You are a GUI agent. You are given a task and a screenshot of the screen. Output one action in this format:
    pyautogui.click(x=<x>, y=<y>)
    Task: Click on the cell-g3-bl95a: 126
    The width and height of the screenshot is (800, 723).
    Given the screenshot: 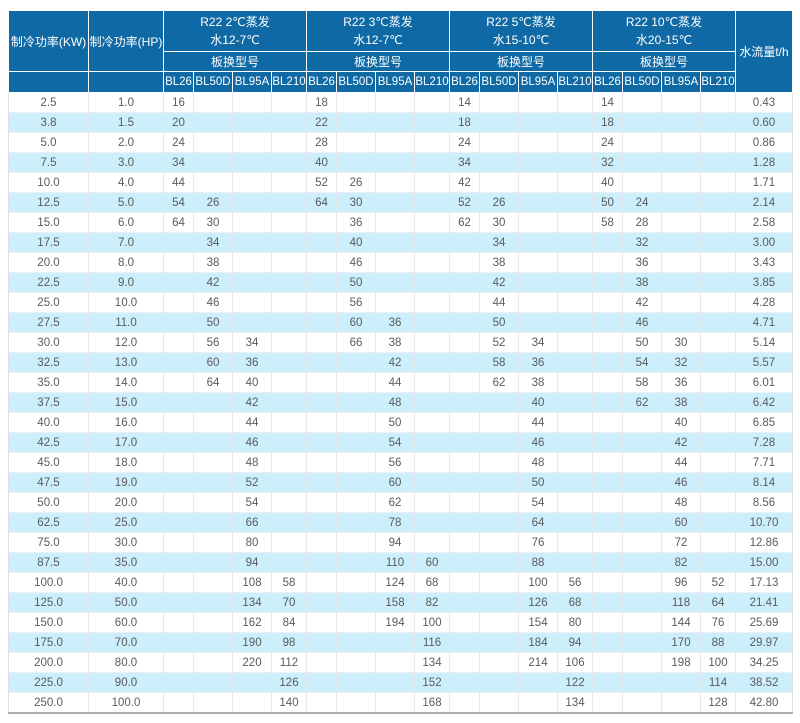 What is the action you would take?
    pyautogui.click(x=538, y=602)
    